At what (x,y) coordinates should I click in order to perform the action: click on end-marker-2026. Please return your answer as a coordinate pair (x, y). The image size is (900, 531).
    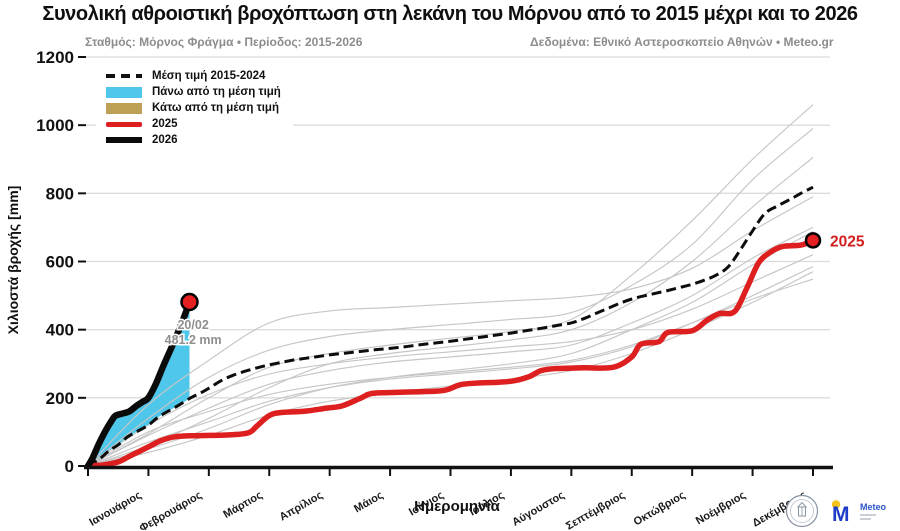
    Looking at the image, I should click on (189, 302).